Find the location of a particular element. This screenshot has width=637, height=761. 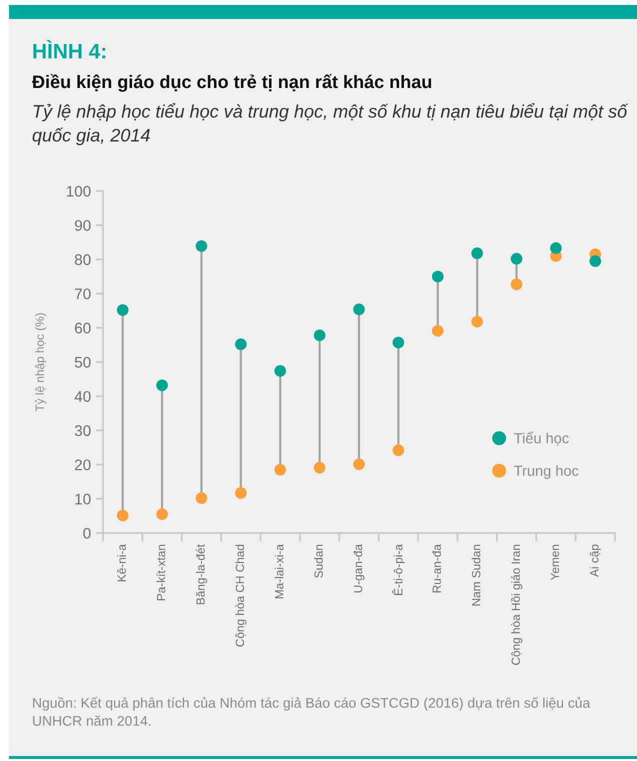

y-tick-label: 80 is located at coordinates (82, 260).